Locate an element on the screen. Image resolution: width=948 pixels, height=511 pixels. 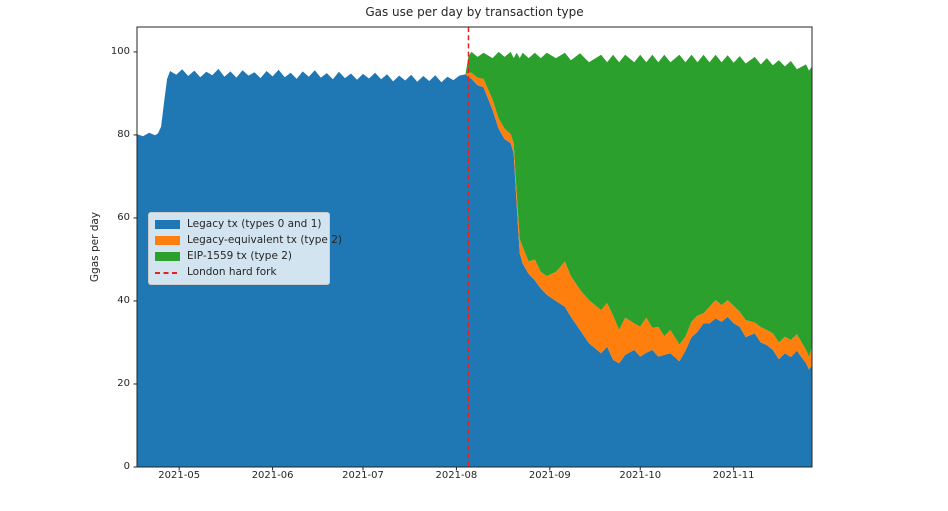
y-tick-label: 60 is located at coordinates (123, 217).